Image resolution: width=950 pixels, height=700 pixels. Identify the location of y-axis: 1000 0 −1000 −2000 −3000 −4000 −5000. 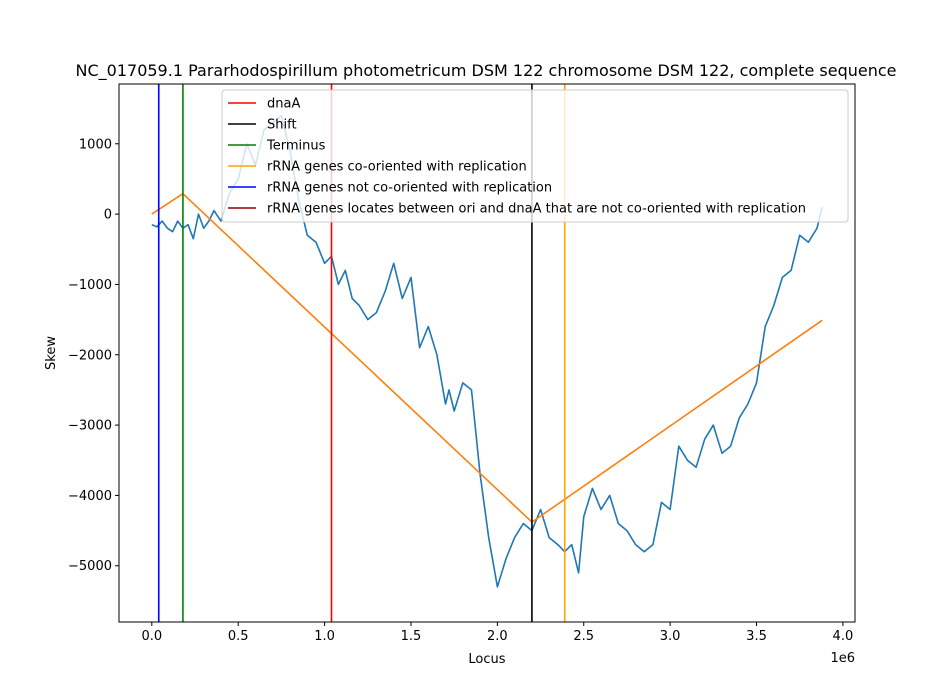
(93, 355).